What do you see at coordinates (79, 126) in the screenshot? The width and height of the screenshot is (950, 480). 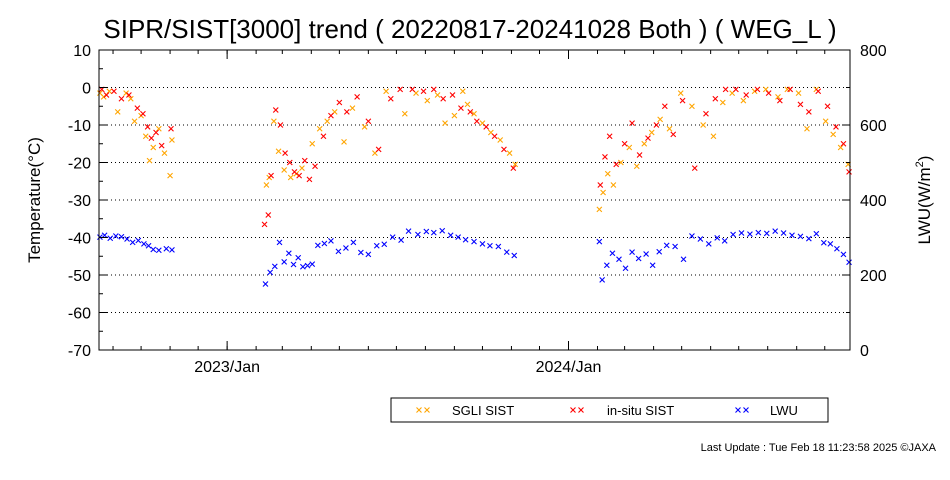 I see `left-tick-label: -10` at bounding box center [79, 126].